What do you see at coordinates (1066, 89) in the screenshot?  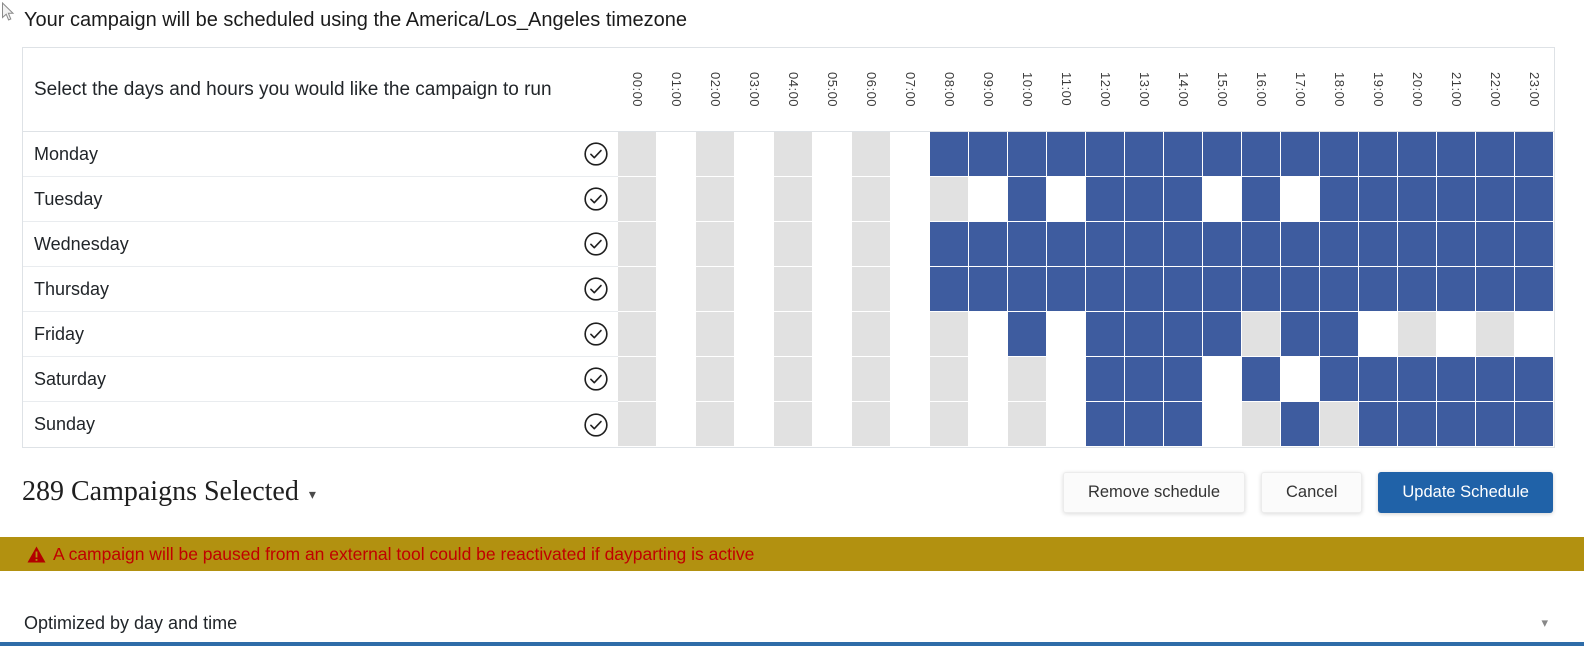 I see `hour-column-header: 11:00` at bounding box center [1066, 89].